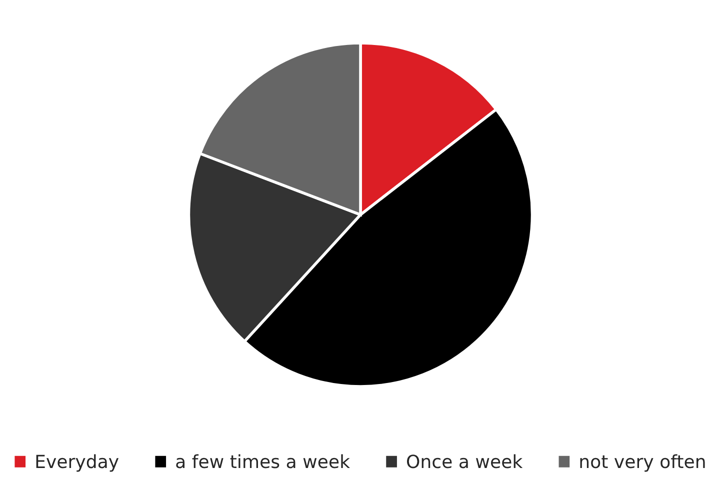 Image resolution: width=721 pixels, height=488 pixels. I want to click on legend-label: Everyday, so click(77, 463).